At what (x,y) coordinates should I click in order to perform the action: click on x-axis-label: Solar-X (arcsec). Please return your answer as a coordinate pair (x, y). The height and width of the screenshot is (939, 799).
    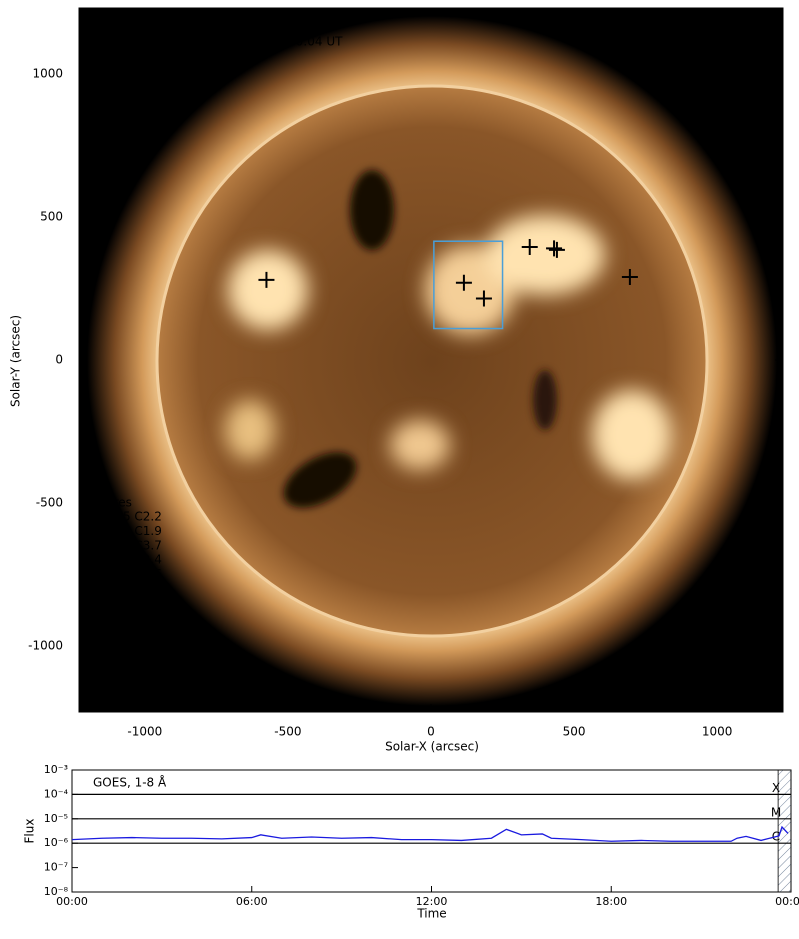
    Looking at the image, I should click on (432, 747).